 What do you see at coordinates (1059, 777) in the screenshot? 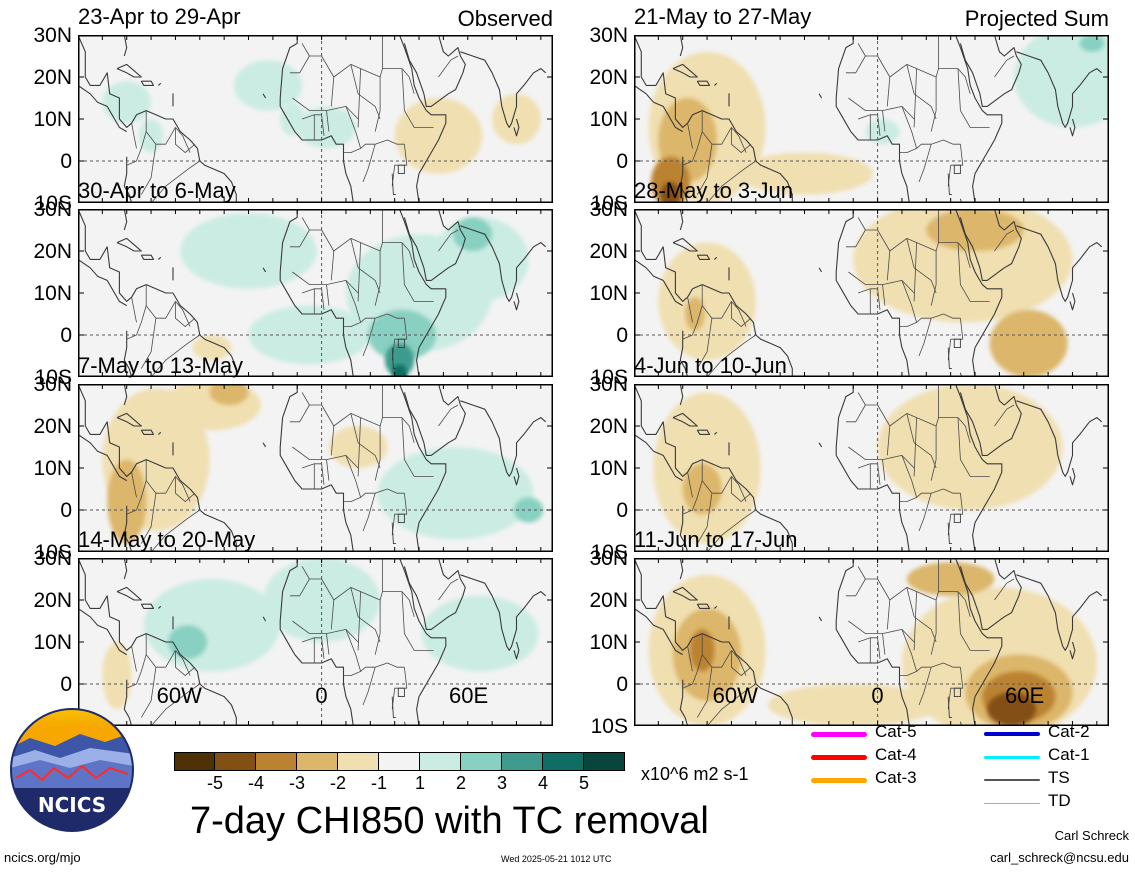
I see `legend-label: TS` at bounding box center [1059, 777].